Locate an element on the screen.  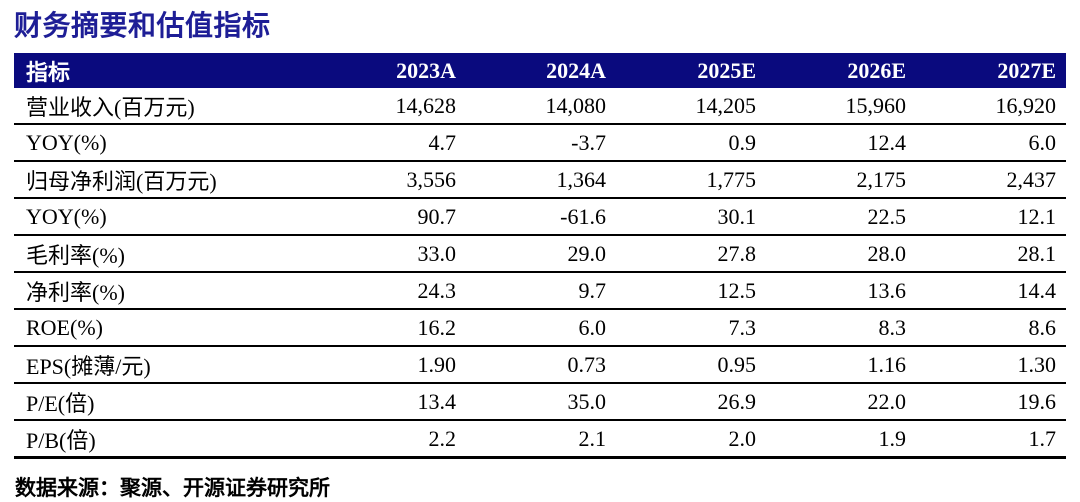
value-cell: 4.7 is located at coordinates (391, 143).